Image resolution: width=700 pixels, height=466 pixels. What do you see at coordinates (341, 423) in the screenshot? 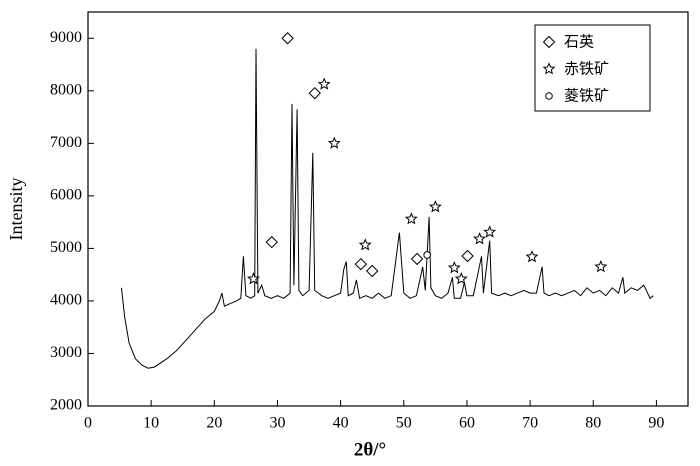
I see `x-tick-label: 40` at bounding box center [341, 423].